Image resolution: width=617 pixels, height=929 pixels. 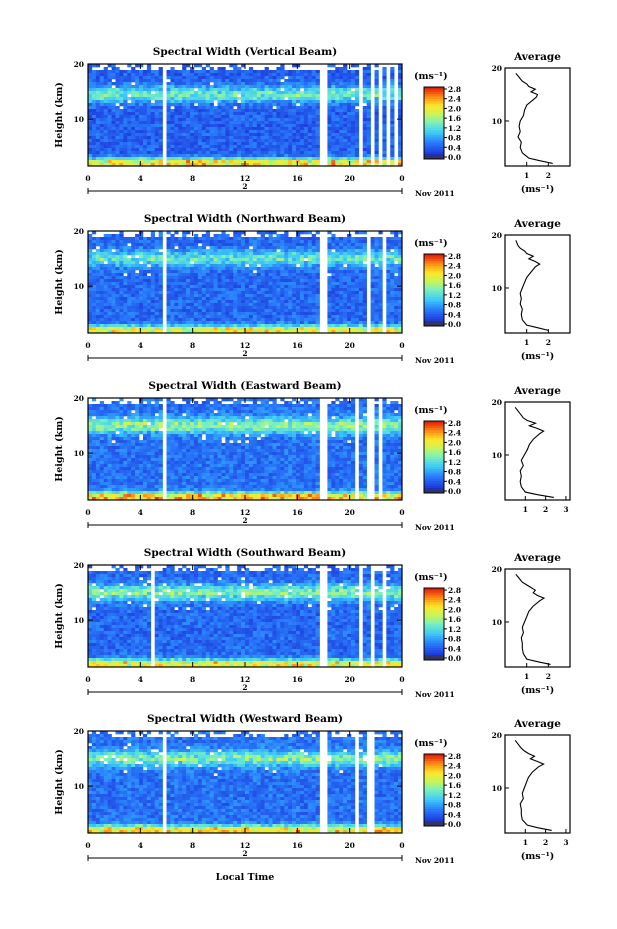 What do you see at coordinates (349, 178) in the screenshot?
I see `x-tick-label: 20` at bounding box center [349, 178].